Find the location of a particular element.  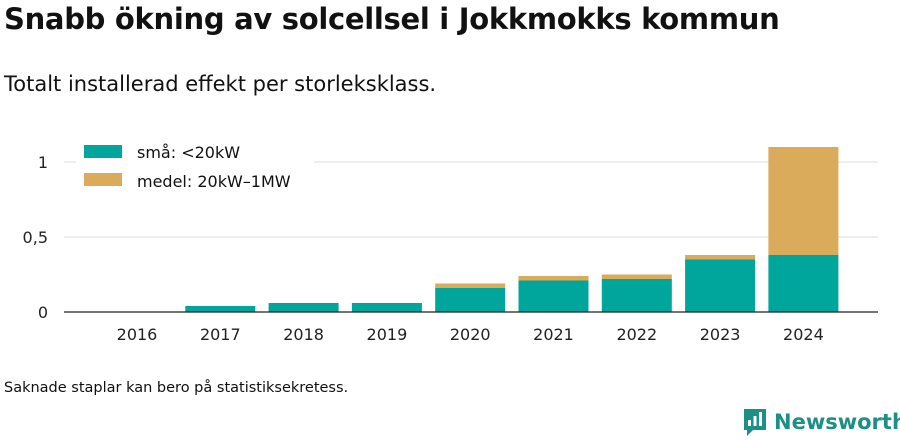

bar-medium-2020 is located at coordinates (470, 285).